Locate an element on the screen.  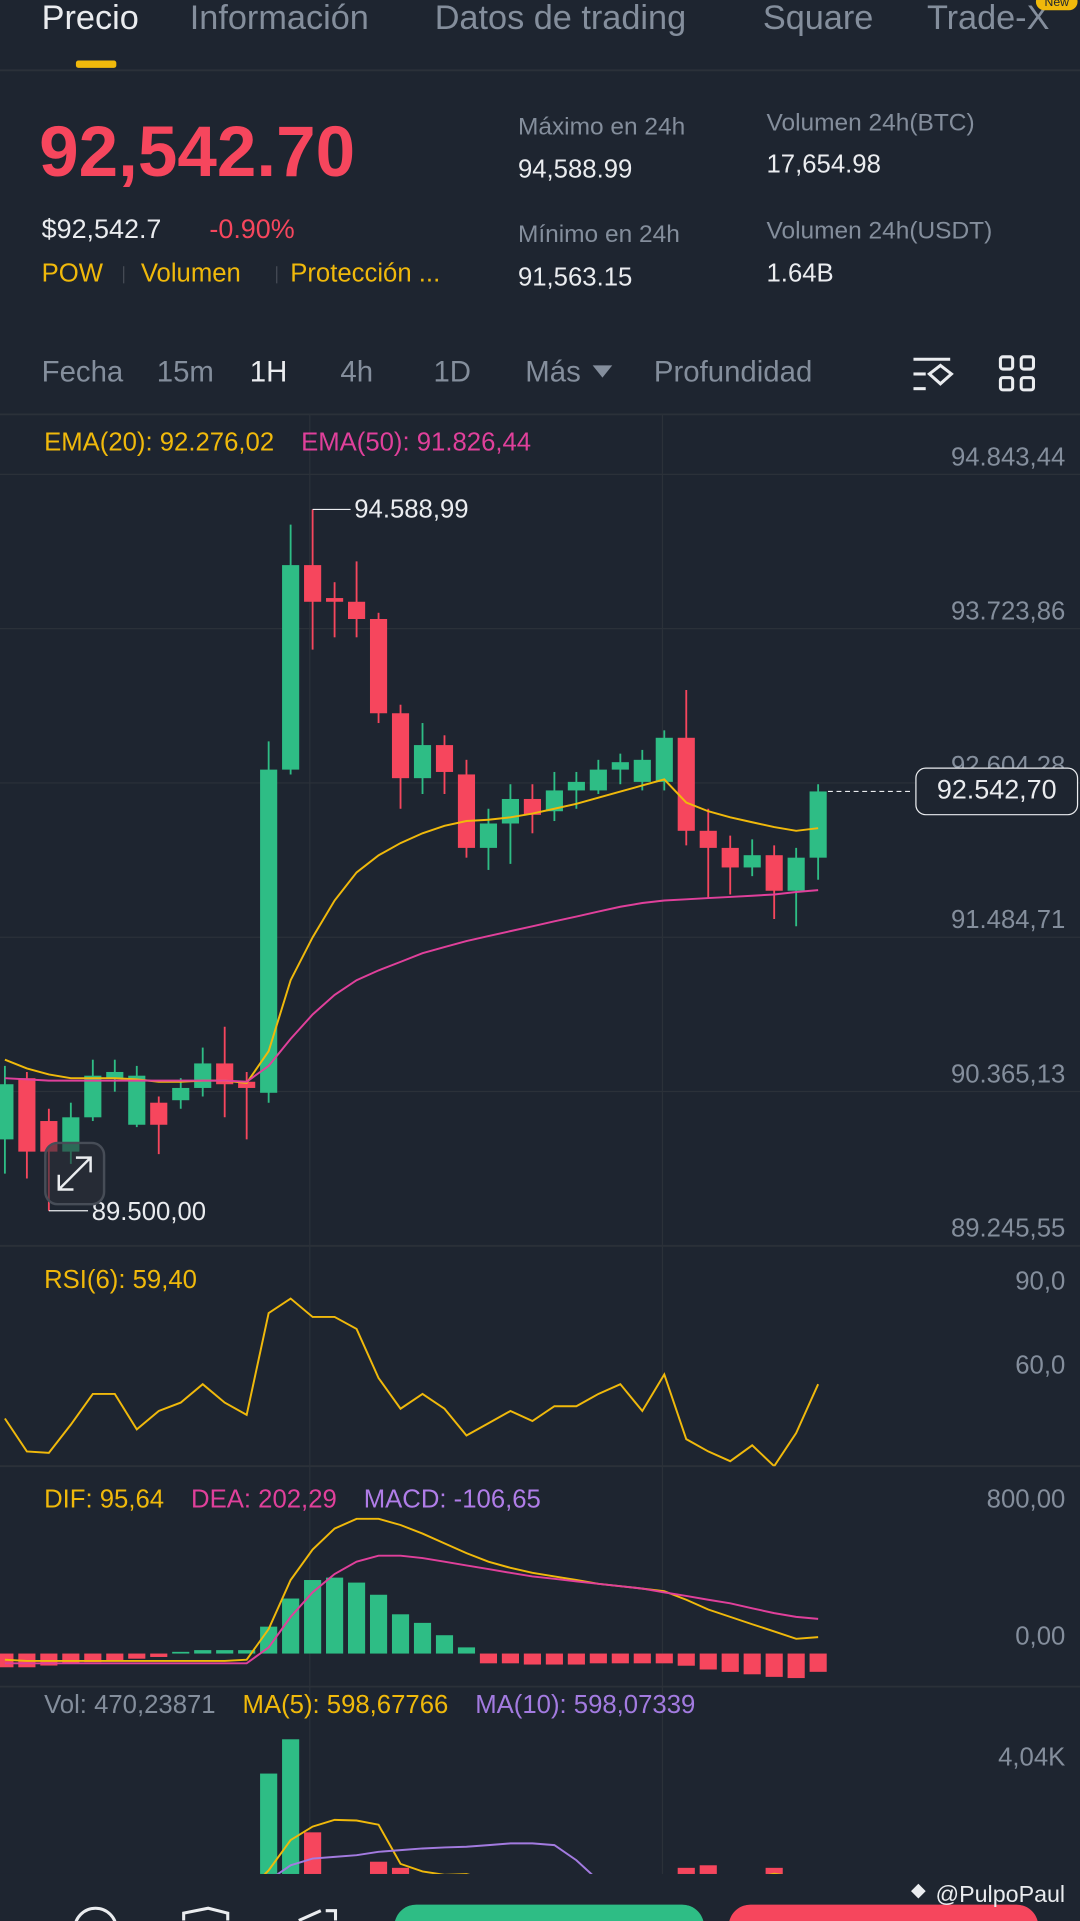
dropdown-arrow is located at coordinates (602, 371).